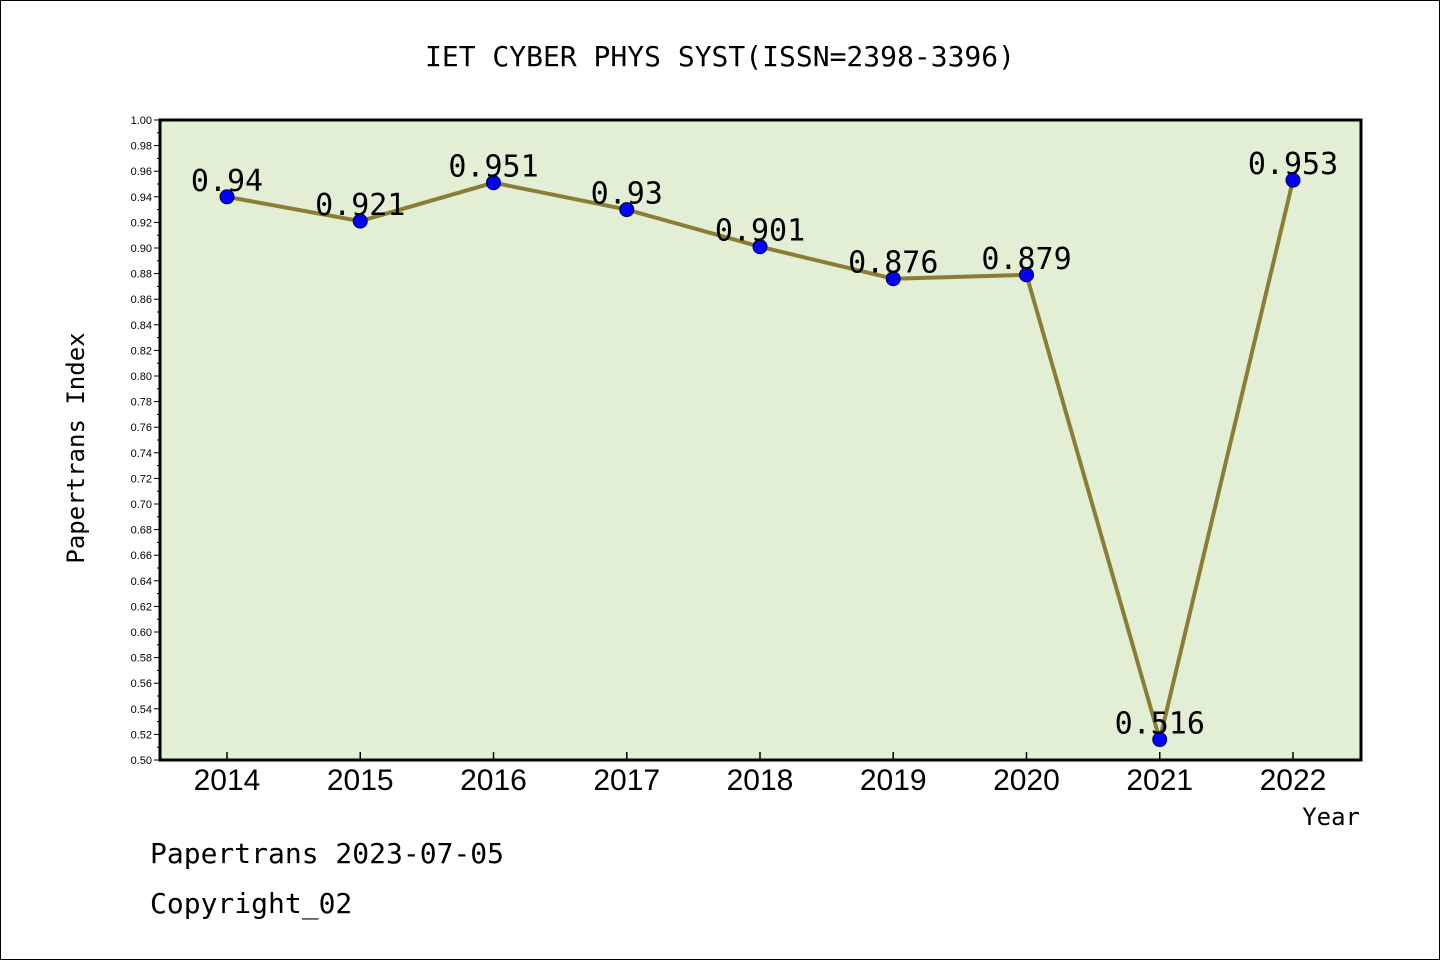 This screenshot has height=960, width=1440. What do you see at coordinates (1293, 164) in the screenshot?
I see `data-label: 0.953` at bounding box center [1293, 164].